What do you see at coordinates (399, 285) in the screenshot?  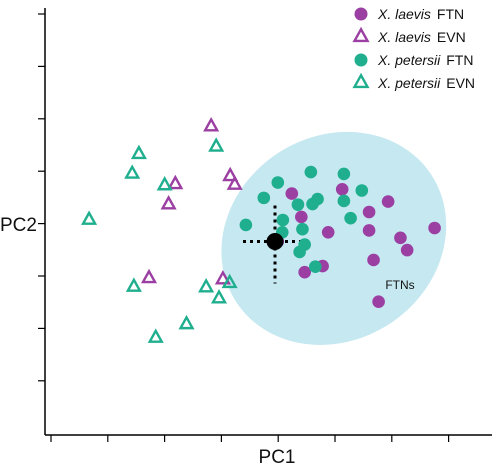 I see `ellipse-annotation: FTNs` at bounding box center [399, 285].